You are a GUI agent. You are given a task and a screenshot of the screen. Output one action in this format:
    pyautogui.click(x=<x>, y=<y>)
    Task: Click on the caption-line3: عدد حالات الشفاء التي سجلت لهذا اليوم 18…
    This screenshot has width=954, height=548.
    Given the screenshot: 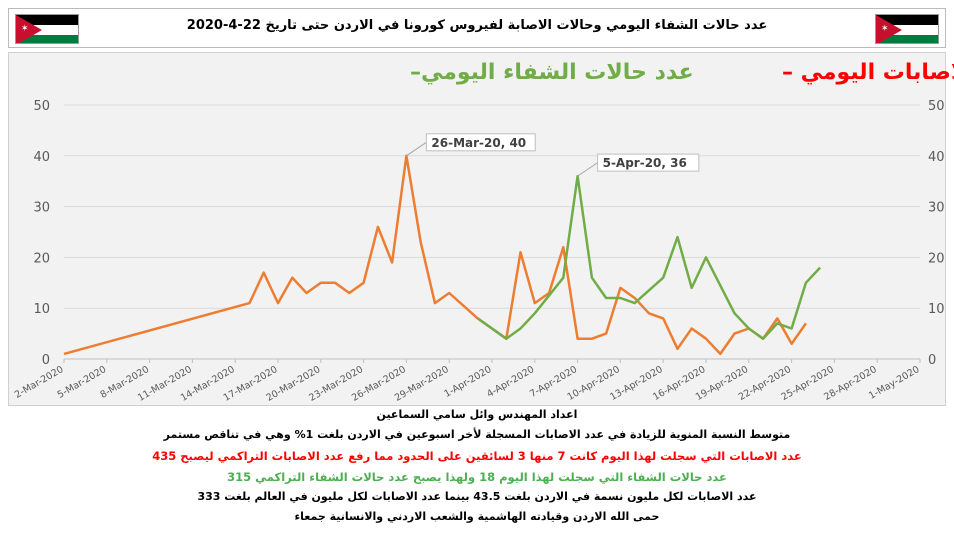 What is the action you would take?
    pyautogui.click(x=477, y=477)
    